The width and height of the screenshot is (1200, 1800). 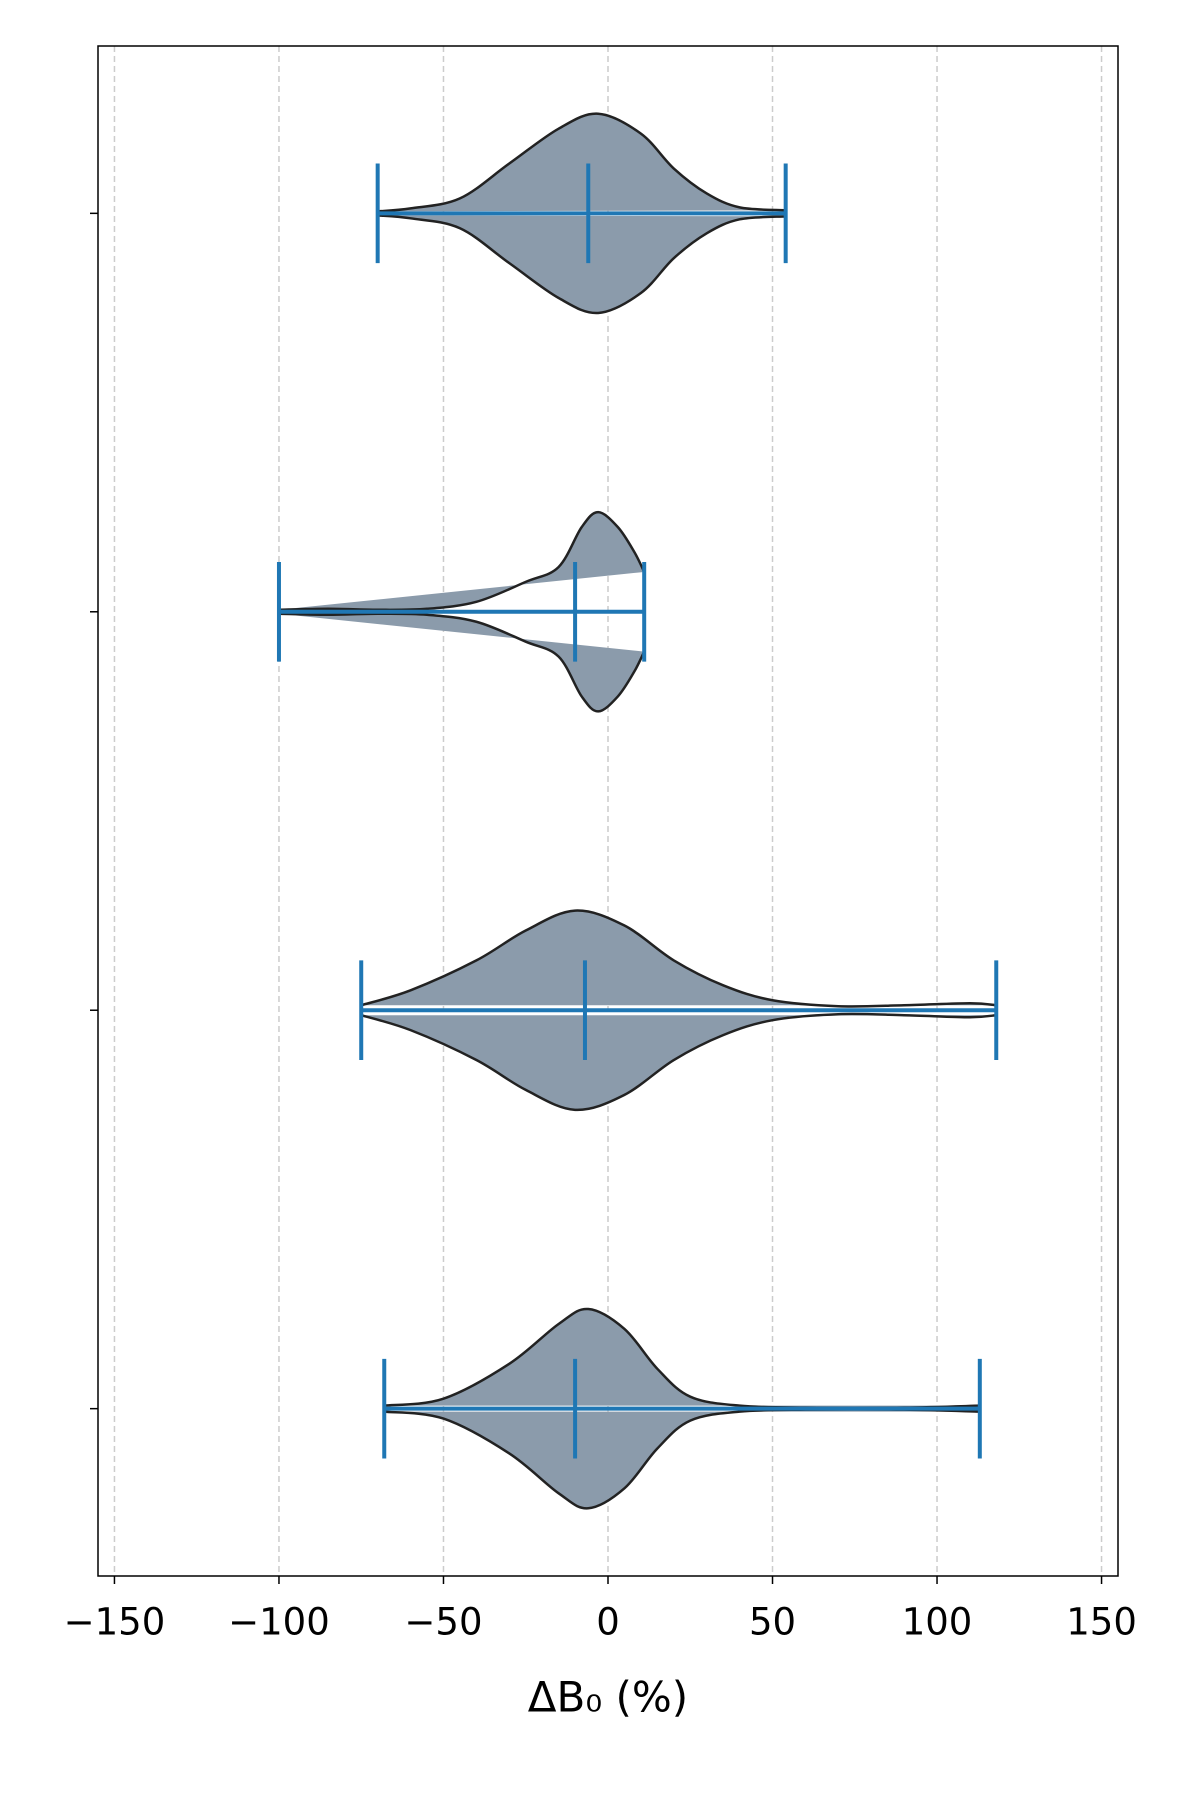 What do you see at coordinates (608, 1697) in the screenshot?
I see `x-axis-label: ΔB₀ (%)` at bounding box center [608, 1697].